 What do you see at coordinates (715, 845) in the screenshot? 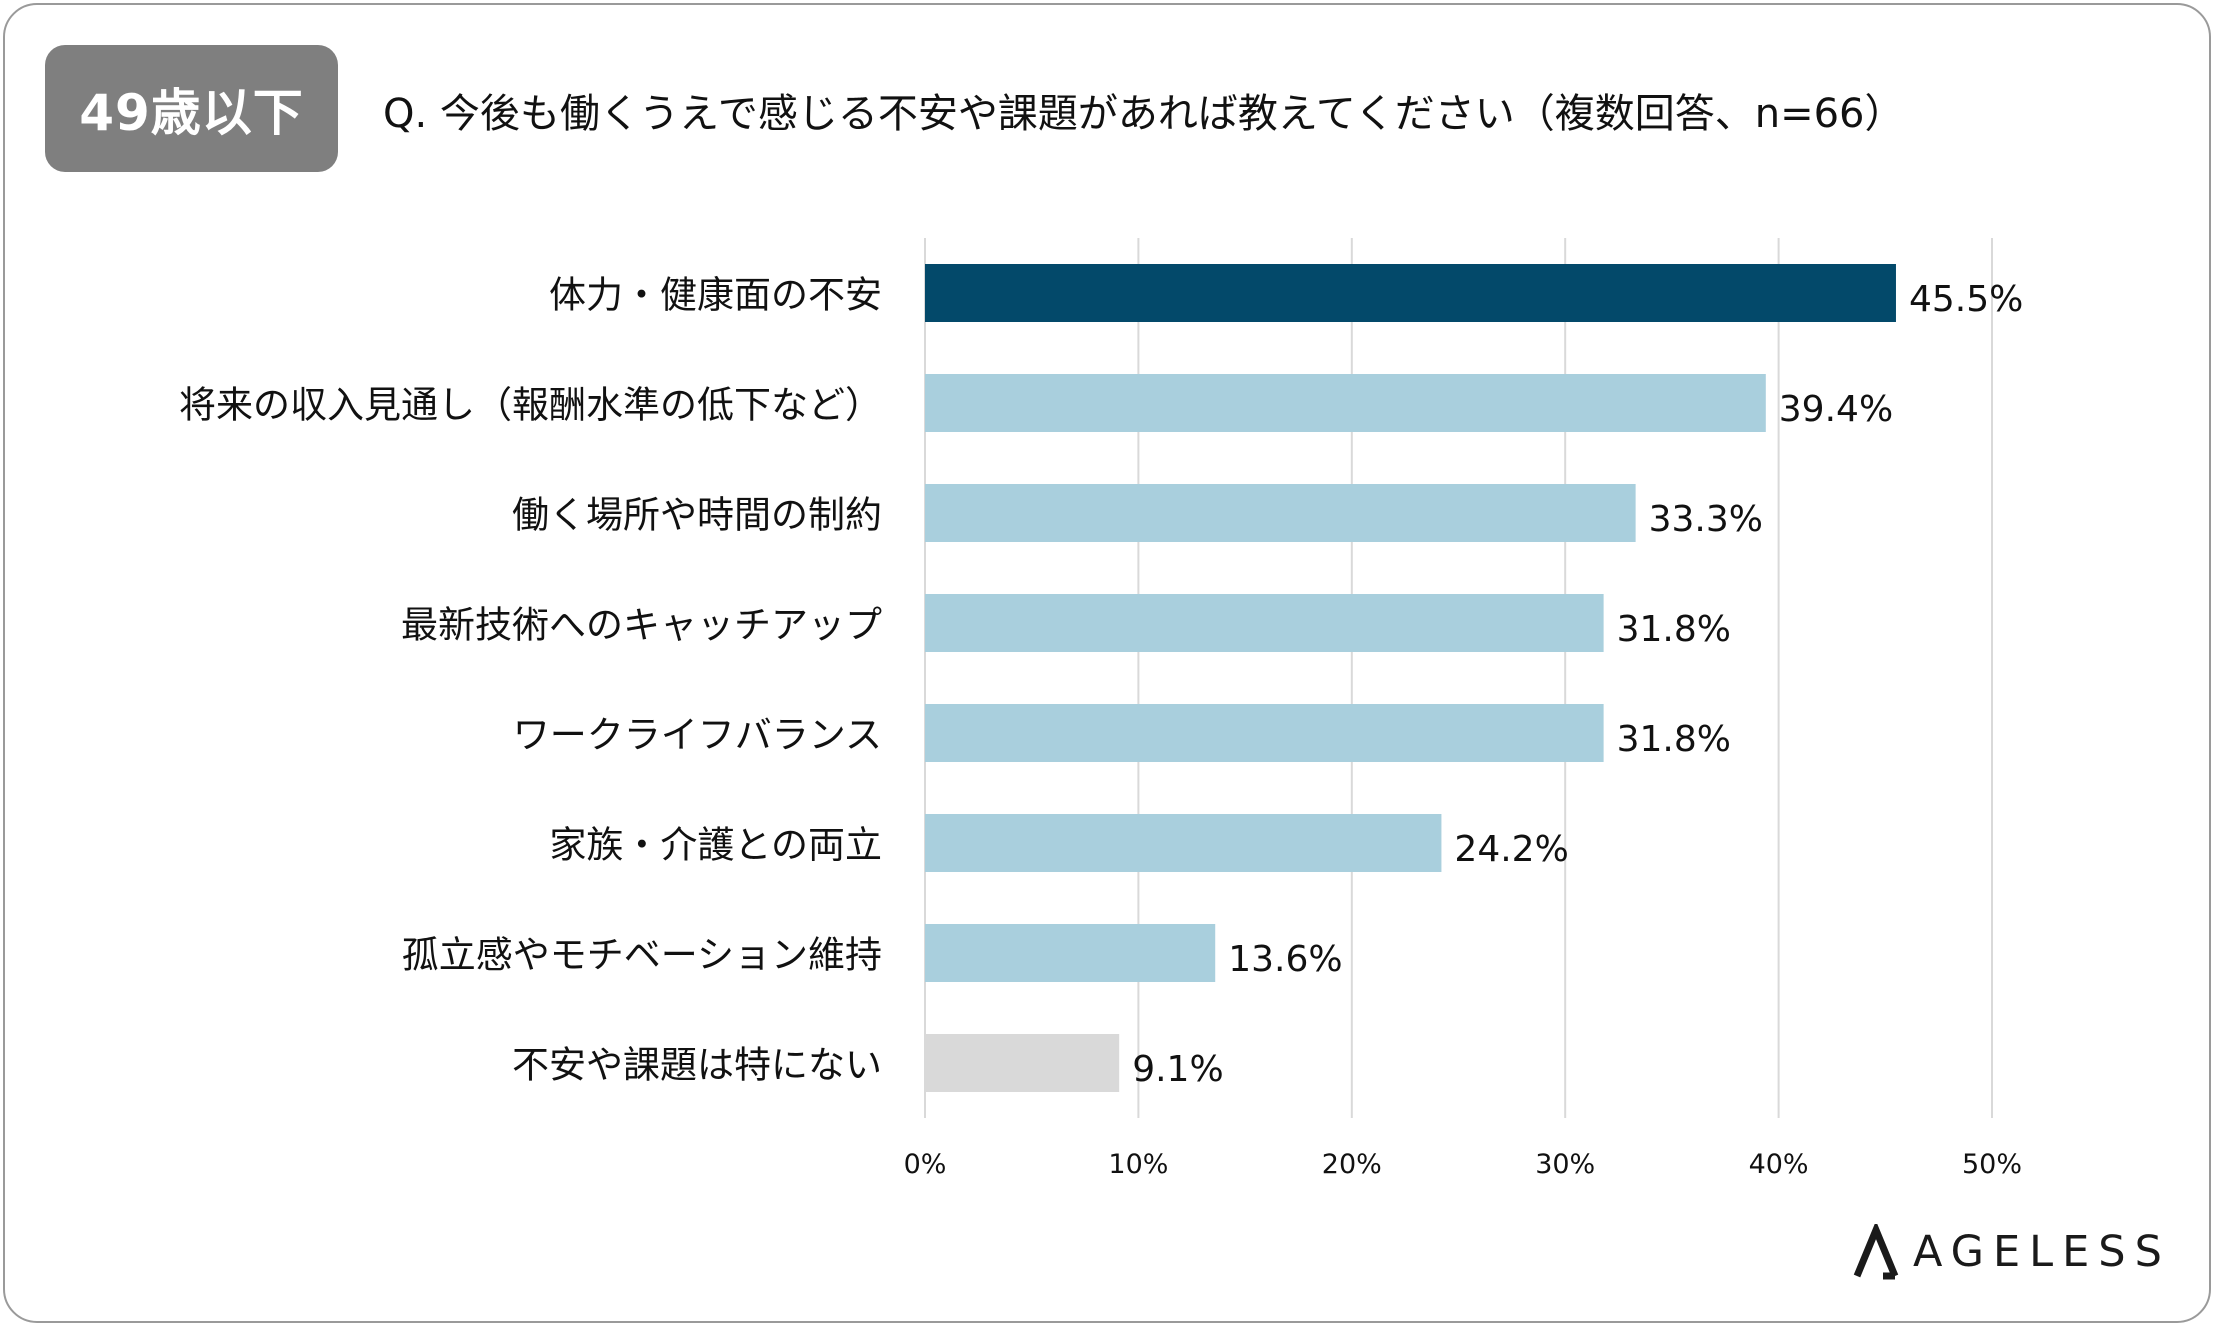
I see `category-label: 家族・介護との両立` at bounding box center [715, 845].